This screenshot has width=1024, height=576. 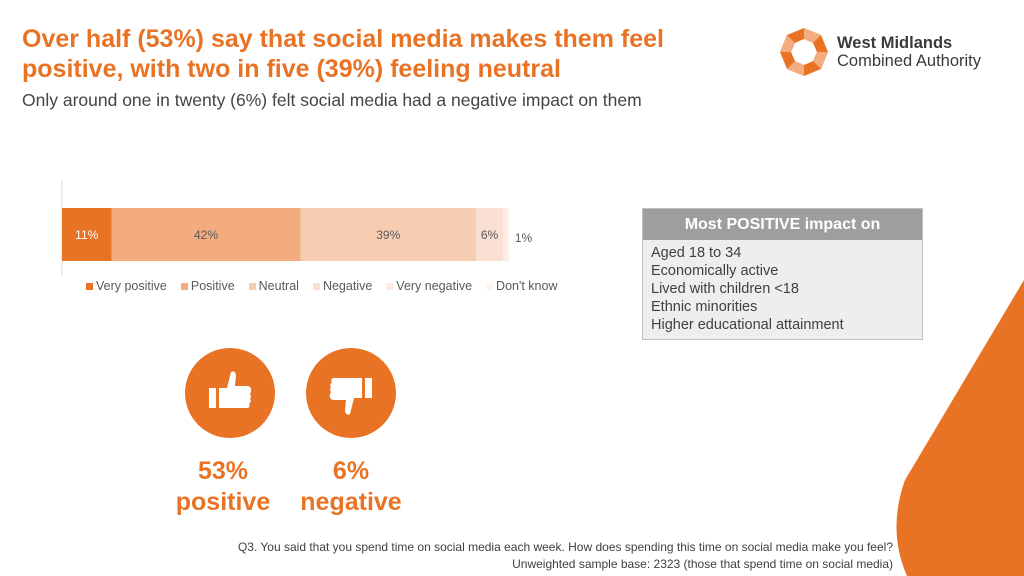 I want to click on positive-stat-label: positive, so click(x=223, y=502).